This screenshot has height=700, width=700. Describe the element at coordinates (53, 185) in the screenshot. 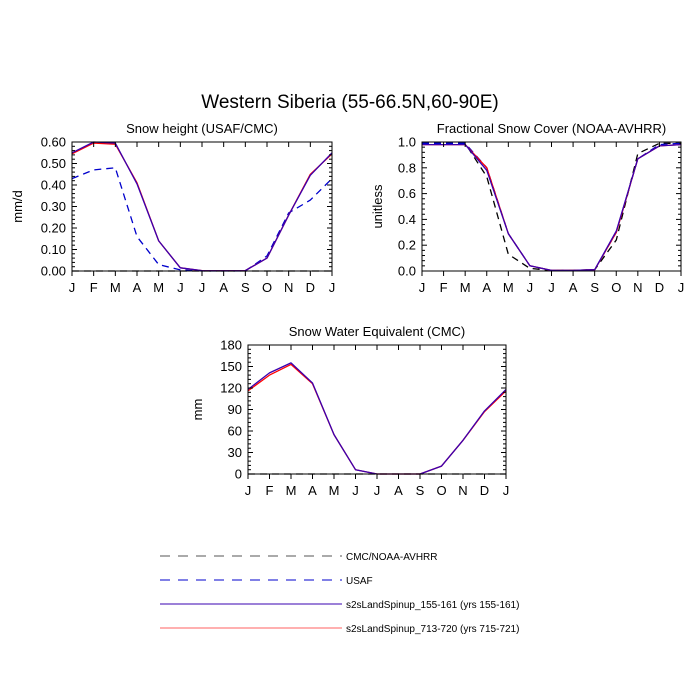

I see `y-tick-label: 0.40` at that location.